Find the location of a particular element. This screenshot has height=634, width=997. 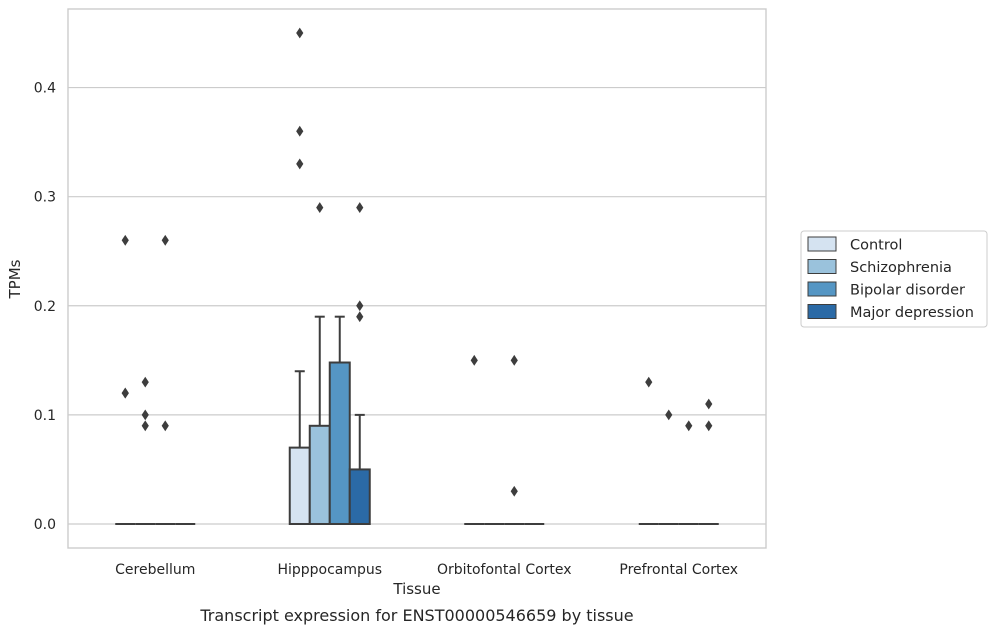

x-axis-label: Tissue is located at coordinates (416, 589).